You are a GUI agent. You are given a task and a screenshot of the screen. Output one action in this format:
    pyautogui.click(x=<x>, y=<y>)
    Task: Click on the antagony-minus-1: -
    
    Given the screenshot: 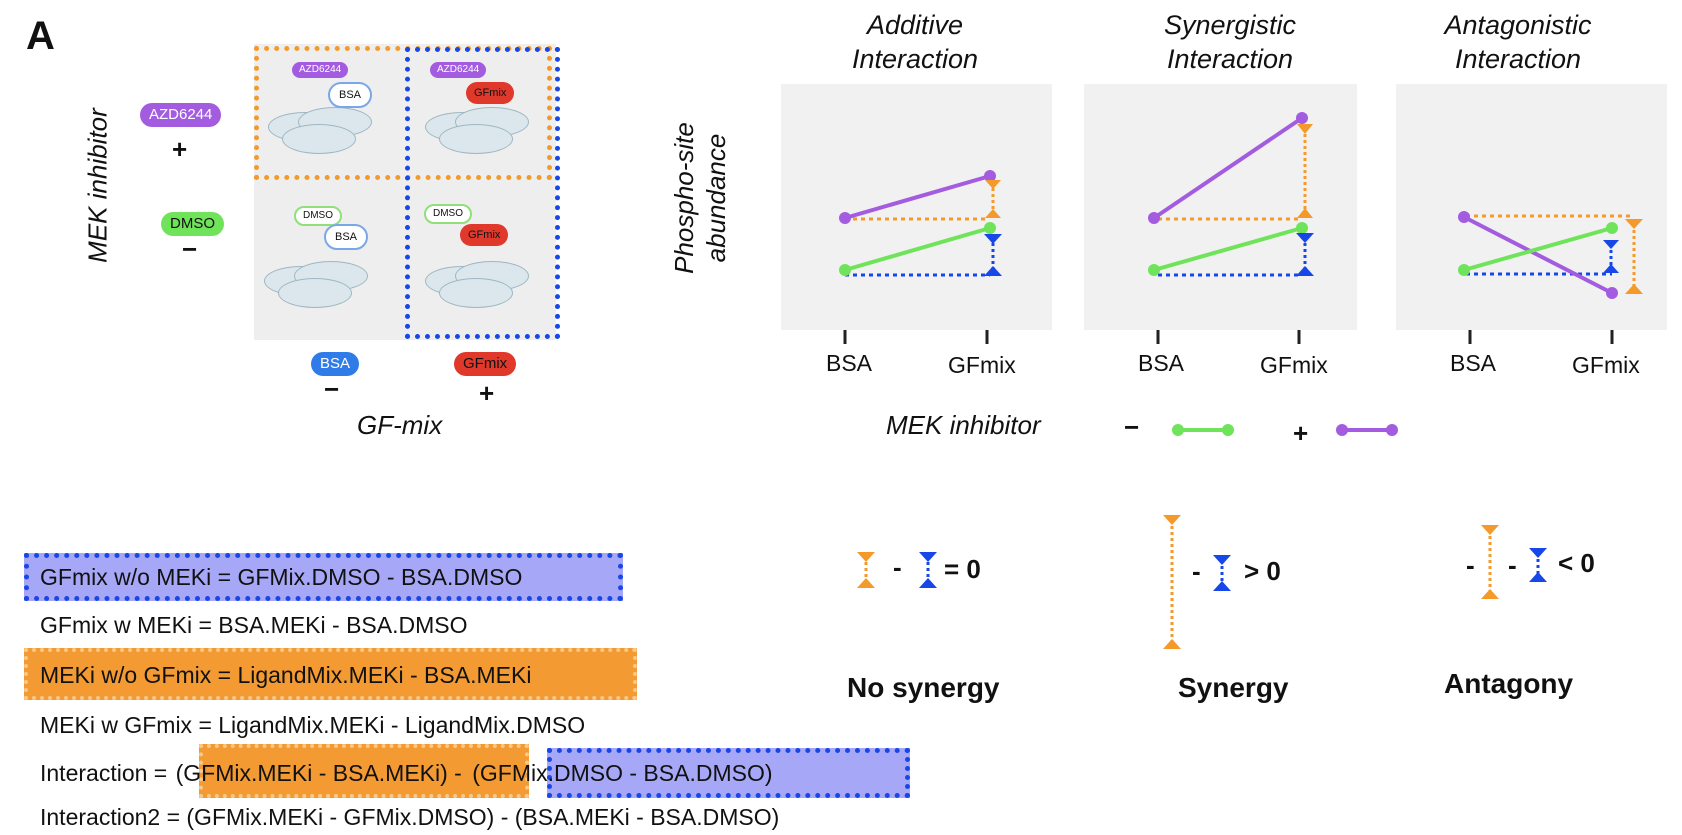 What is the action you would take?
    pyautogui.click(x=1470, y=565)
    